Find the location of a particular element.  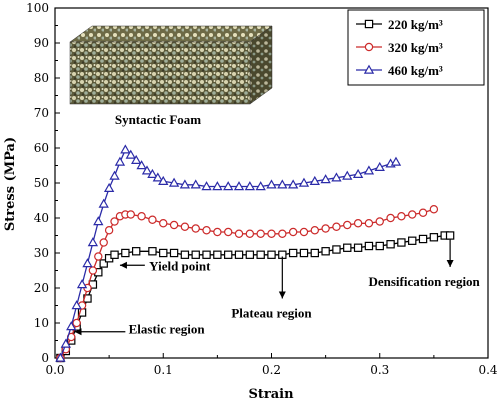

legend-label: 460 kg/m³ is located at coordinates (415, 70).